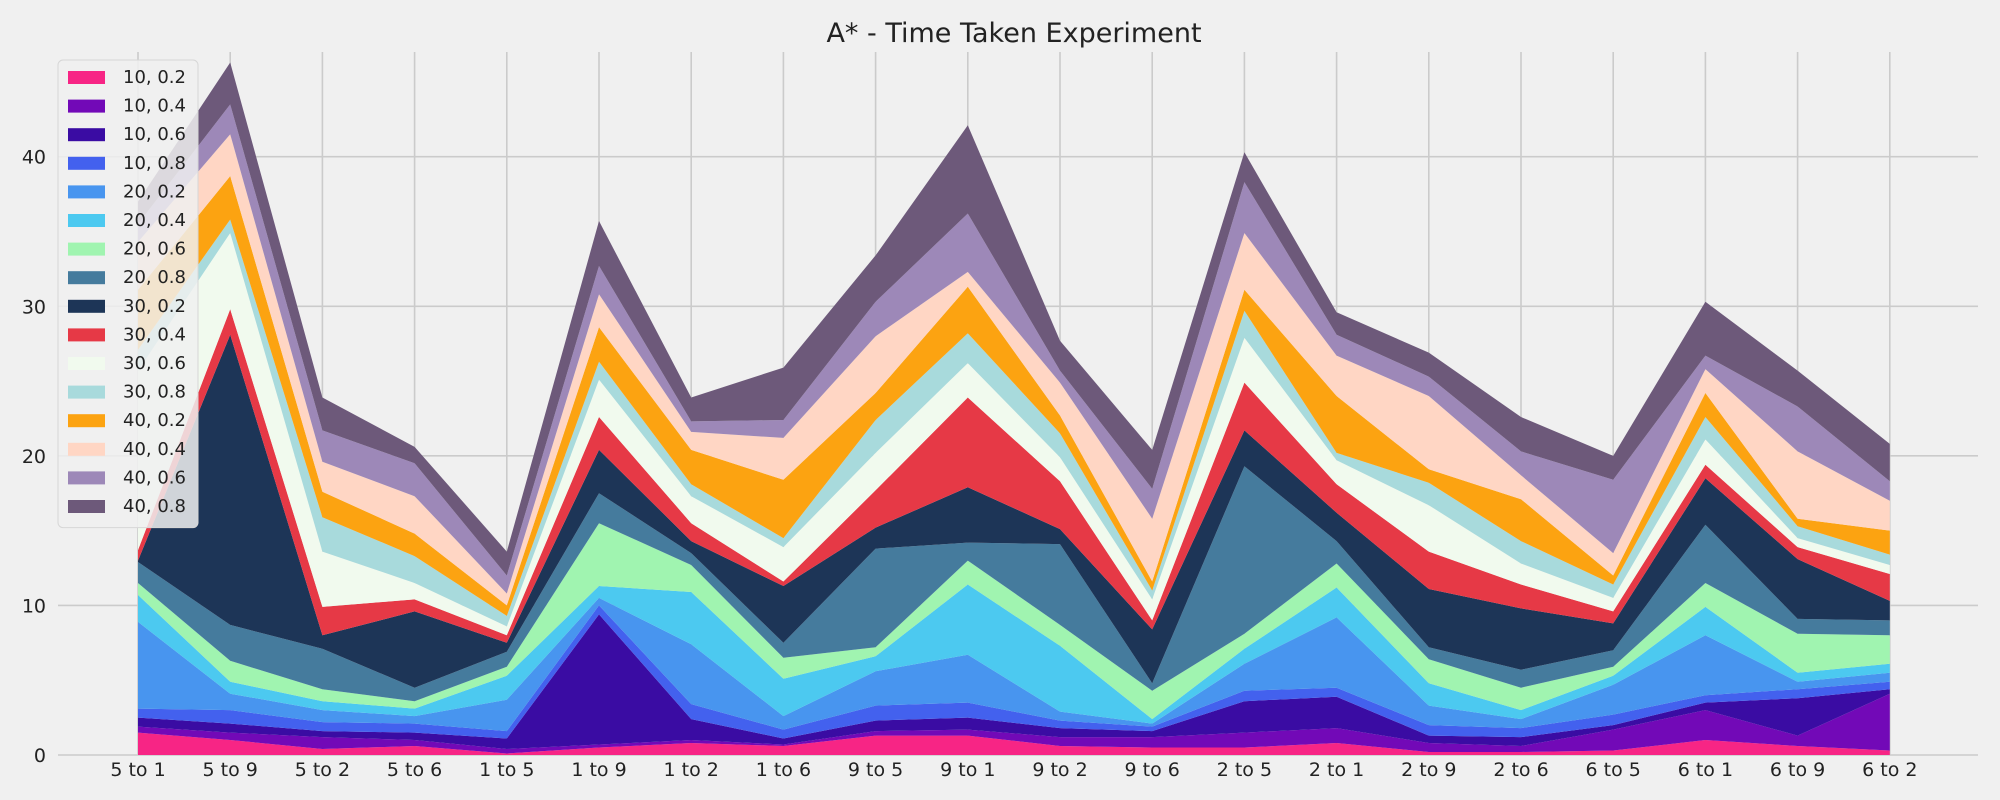  Describe the element at coordinates (154, 134) in the screenshot. I see `legend-label: 10, 0.6` at that location.